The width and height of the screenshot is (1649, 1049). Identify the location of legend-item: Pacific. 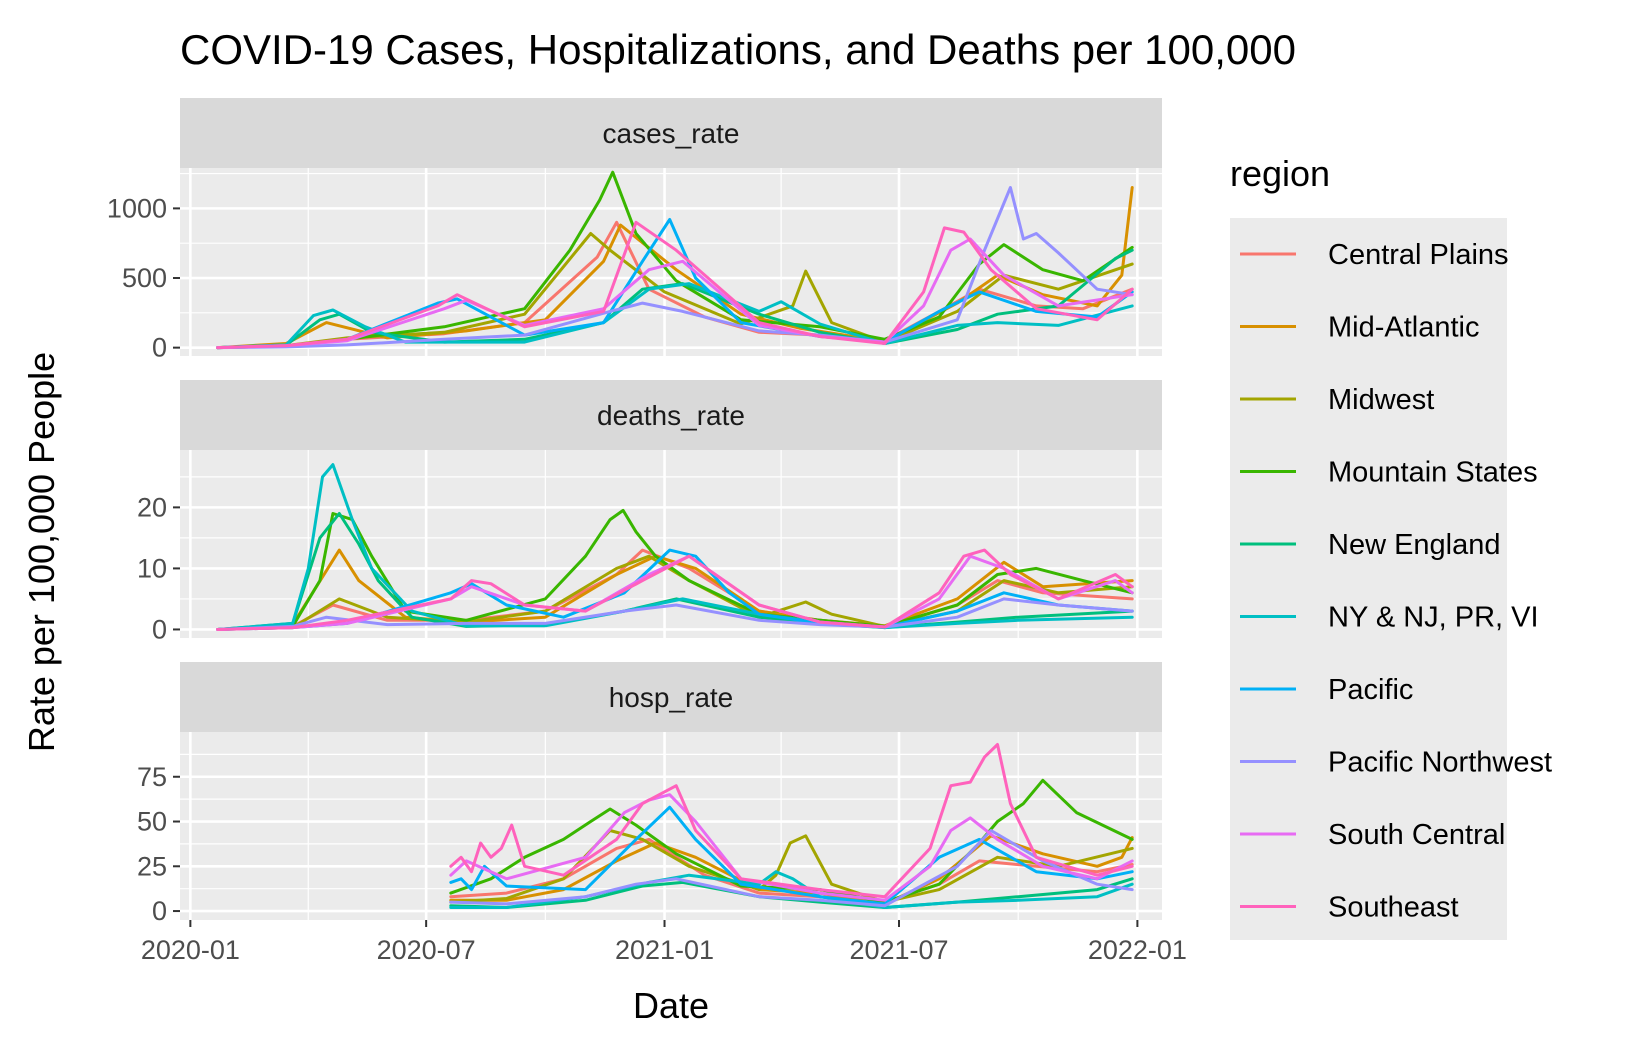
(1326, 690).